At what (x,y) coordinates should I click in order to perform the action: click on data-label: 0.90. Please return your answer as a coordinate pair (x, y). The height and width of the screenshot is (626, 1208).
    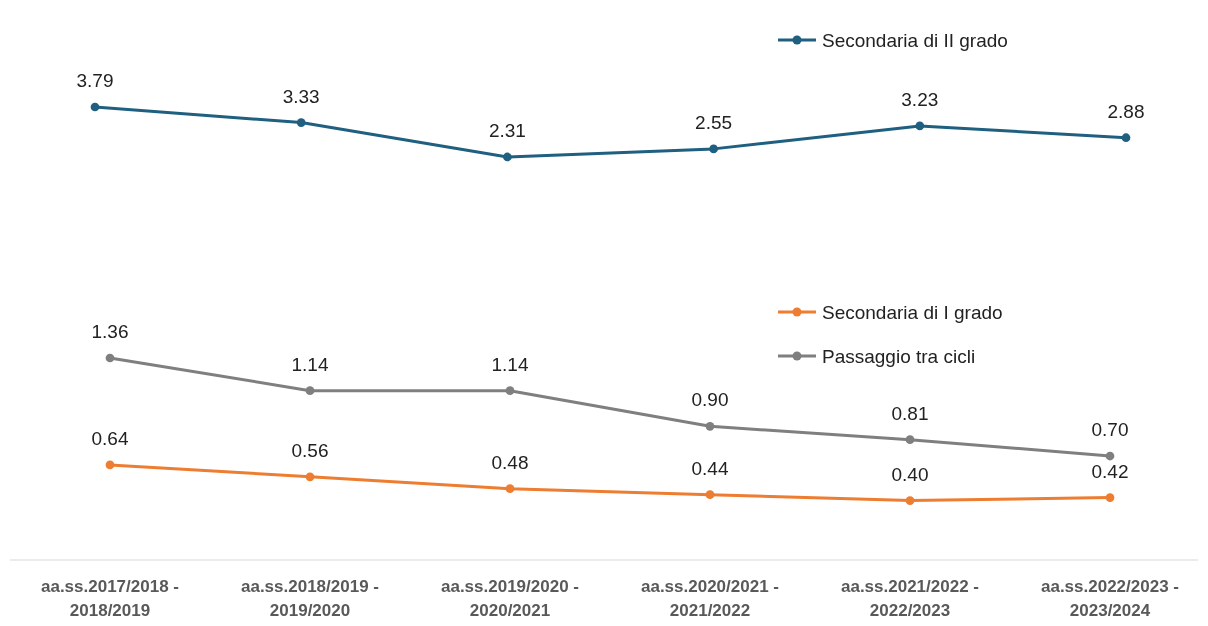
    Looking at the image, I should click on (710, 400).